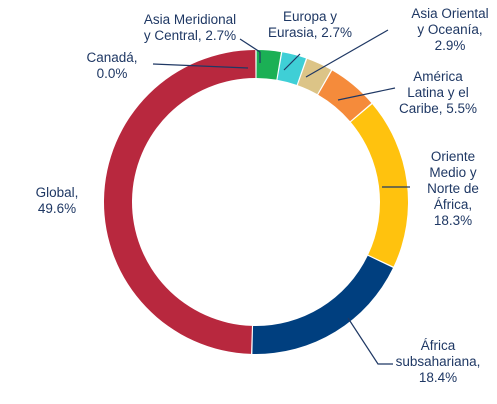  What do you see at coordinates (438, 361) in the screenshot?
I see `data-label-africa-subsahariana: África subsahariana, 18.4%` at bounding box center [438, 361].